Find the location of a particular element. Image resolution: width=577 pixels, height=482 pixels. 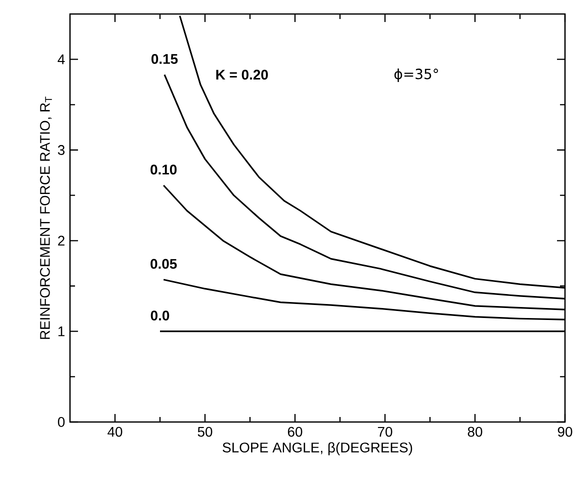

series-label: 0.10 is located at coordinates (163, 169).